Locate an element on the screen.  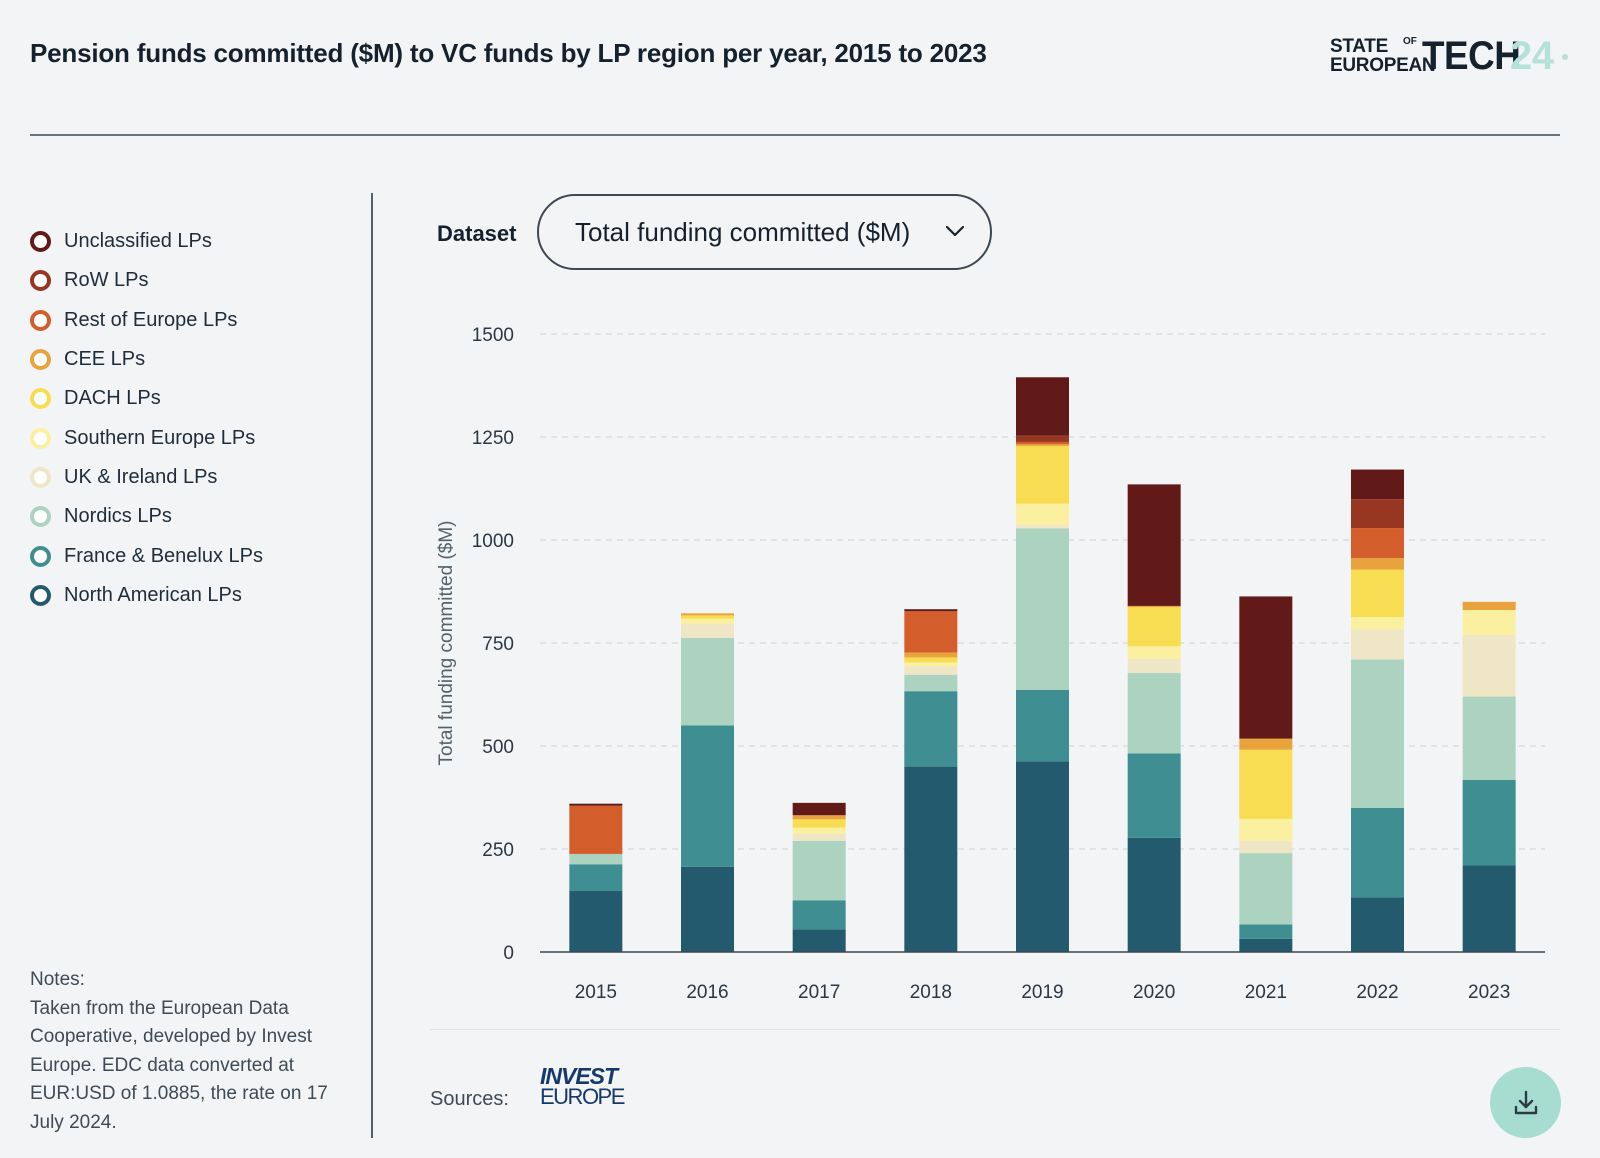
x-tick-label: 2019 is located at coordinates (1042, 992).